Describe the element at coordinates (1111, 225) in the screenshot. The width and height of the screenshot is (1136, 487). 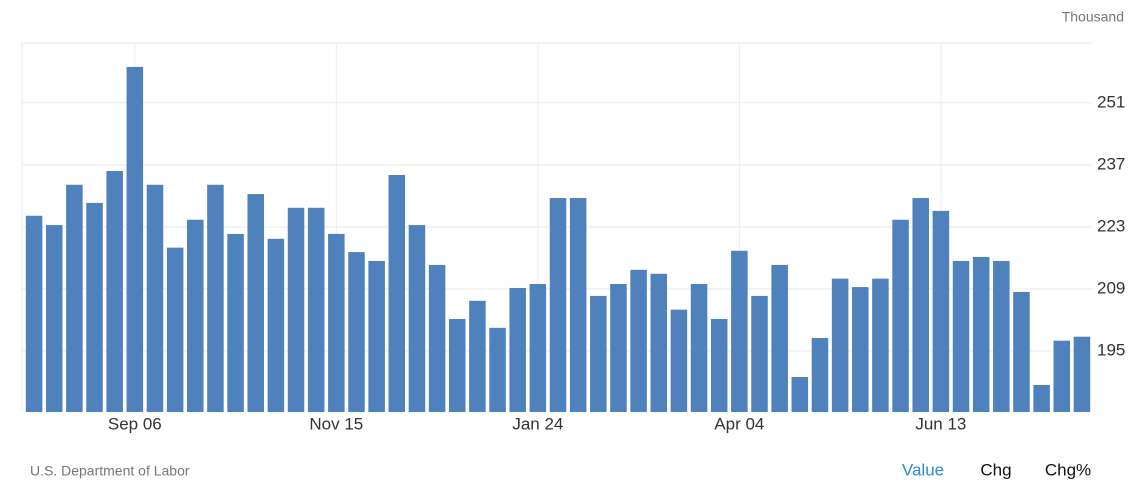
I see `y-tick-label: 223` at that location.